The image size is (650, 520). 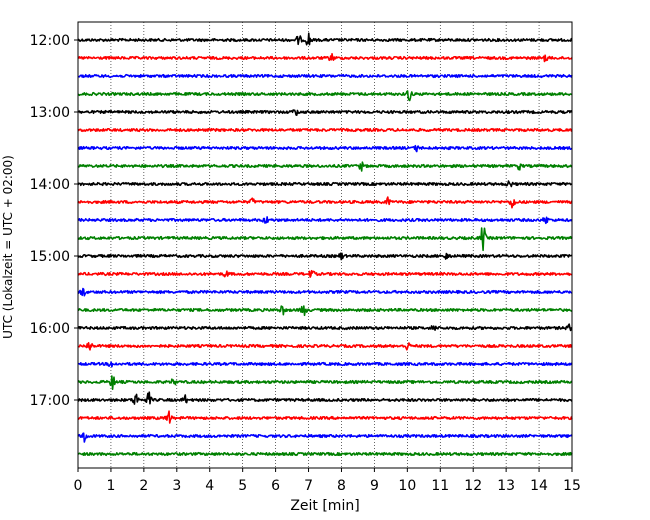 I want to click on x-tick-label: 7, so click(x=308, y=486).